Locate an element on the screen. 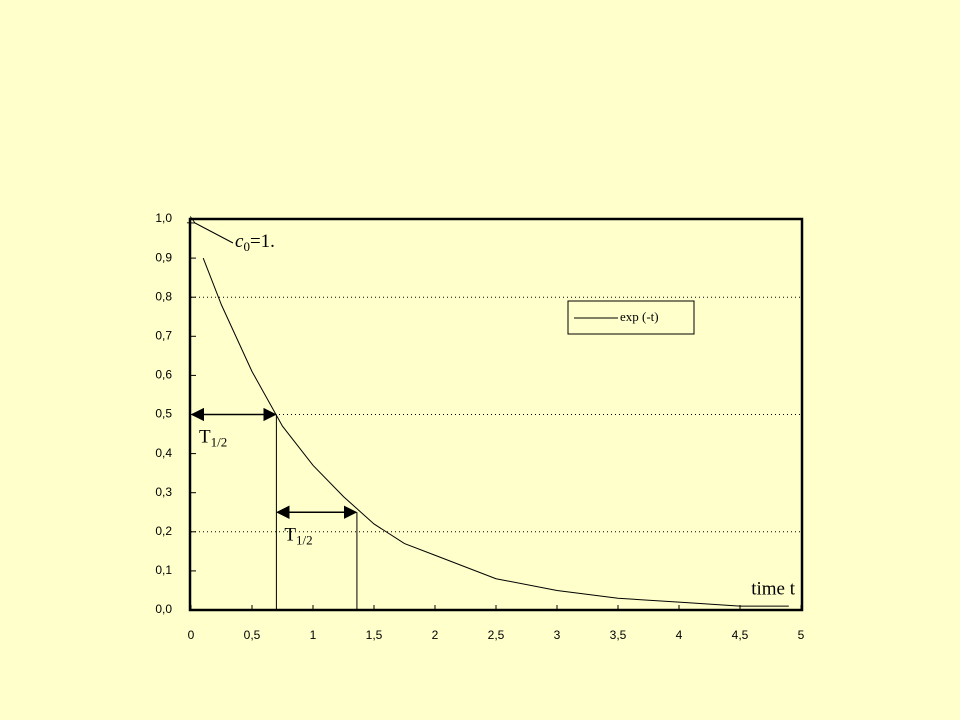 This screenshot has width=960, height=720. annotation: c0=1. is located at coordinates (255, 242).